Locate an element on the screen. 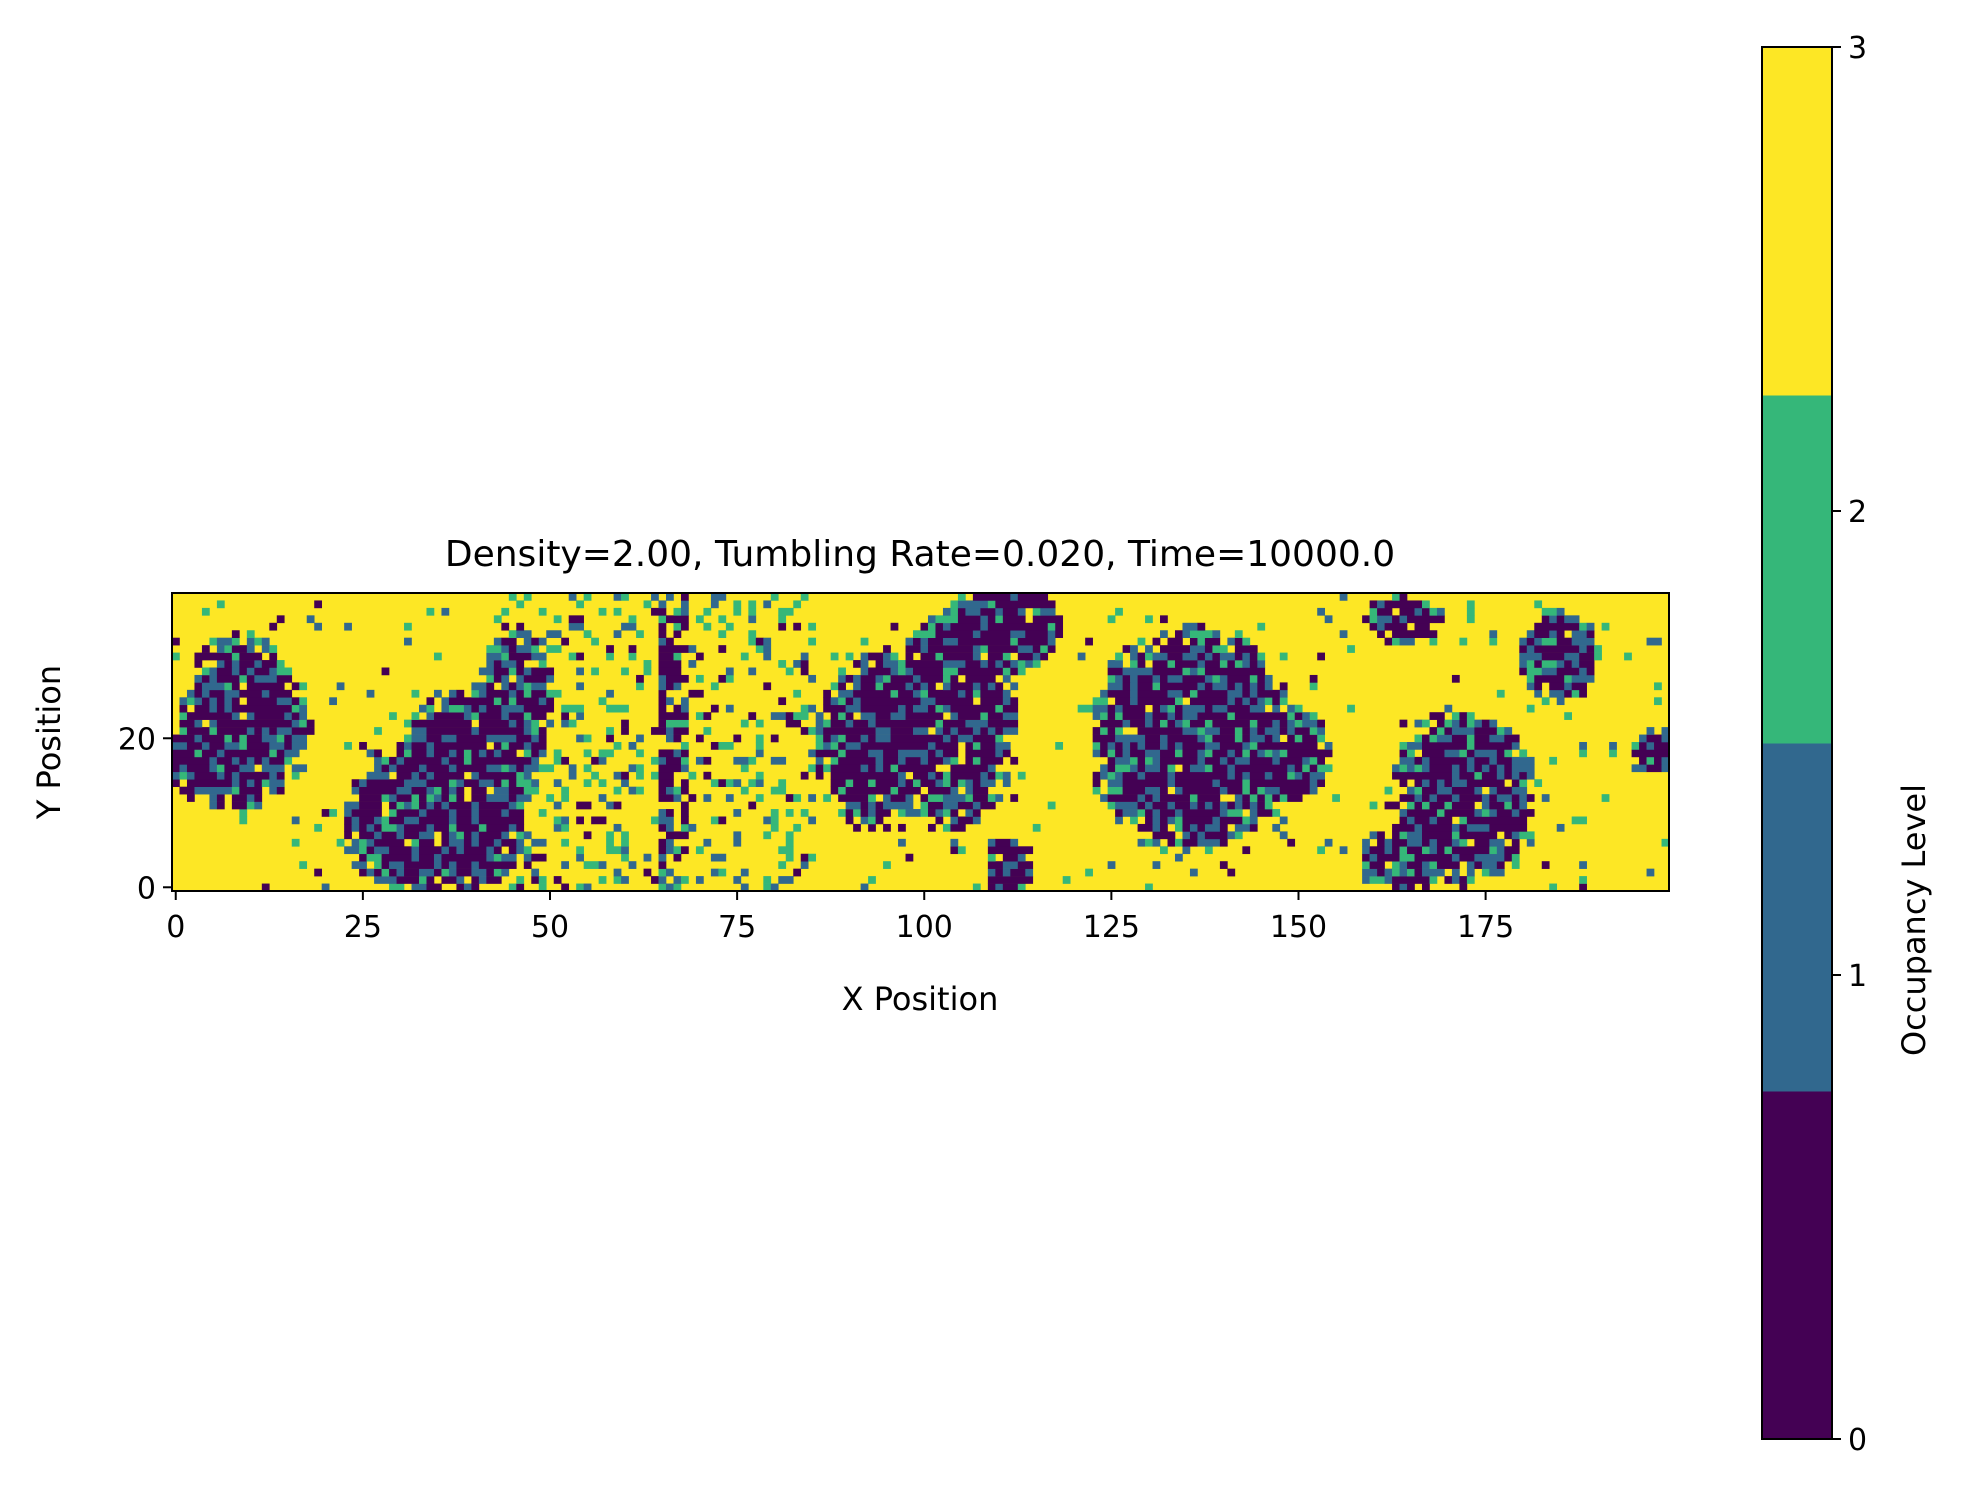 Image resolution: width=1965 pixels, height=1493 pixels. colorbar-segment is located at coordinates (1797, 1265).